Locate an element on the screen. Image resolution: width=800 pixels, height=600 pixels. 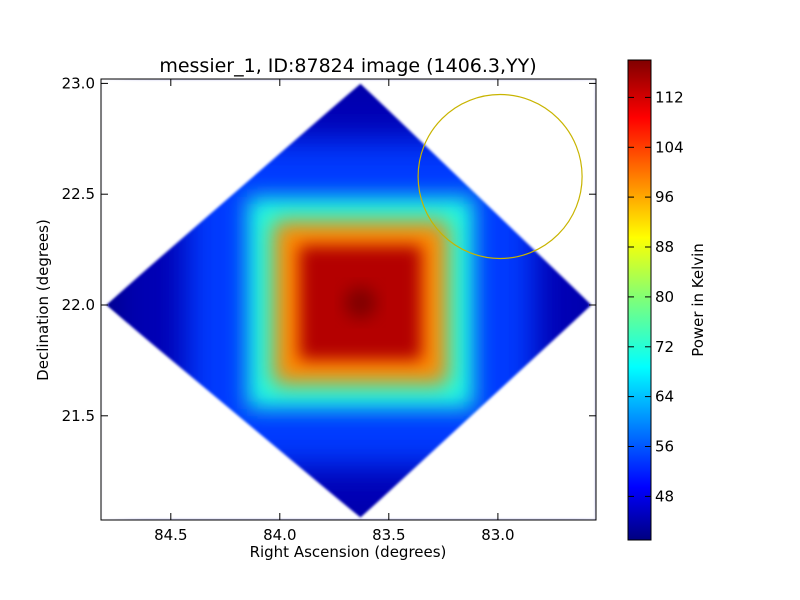
annotations is located at coordinates (500, 176).